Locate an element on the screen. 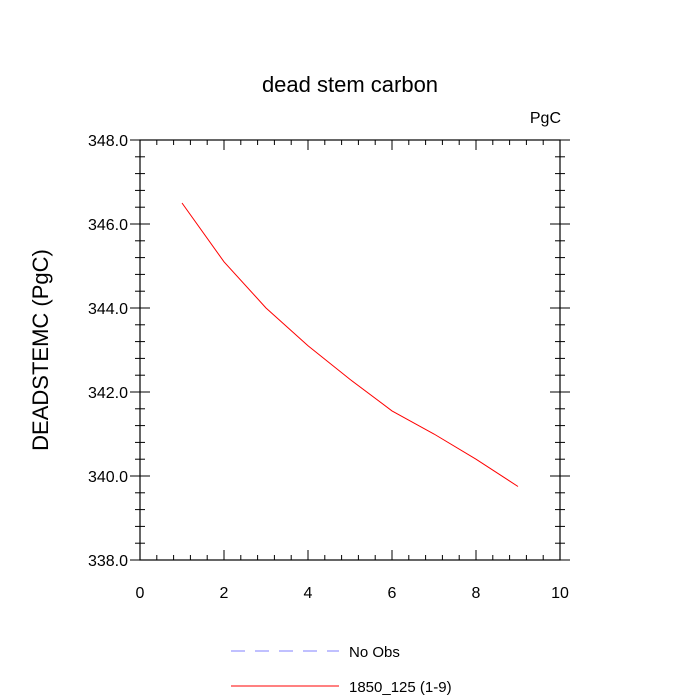  x-tick-label: 6 is located at coordinates (392, 593).